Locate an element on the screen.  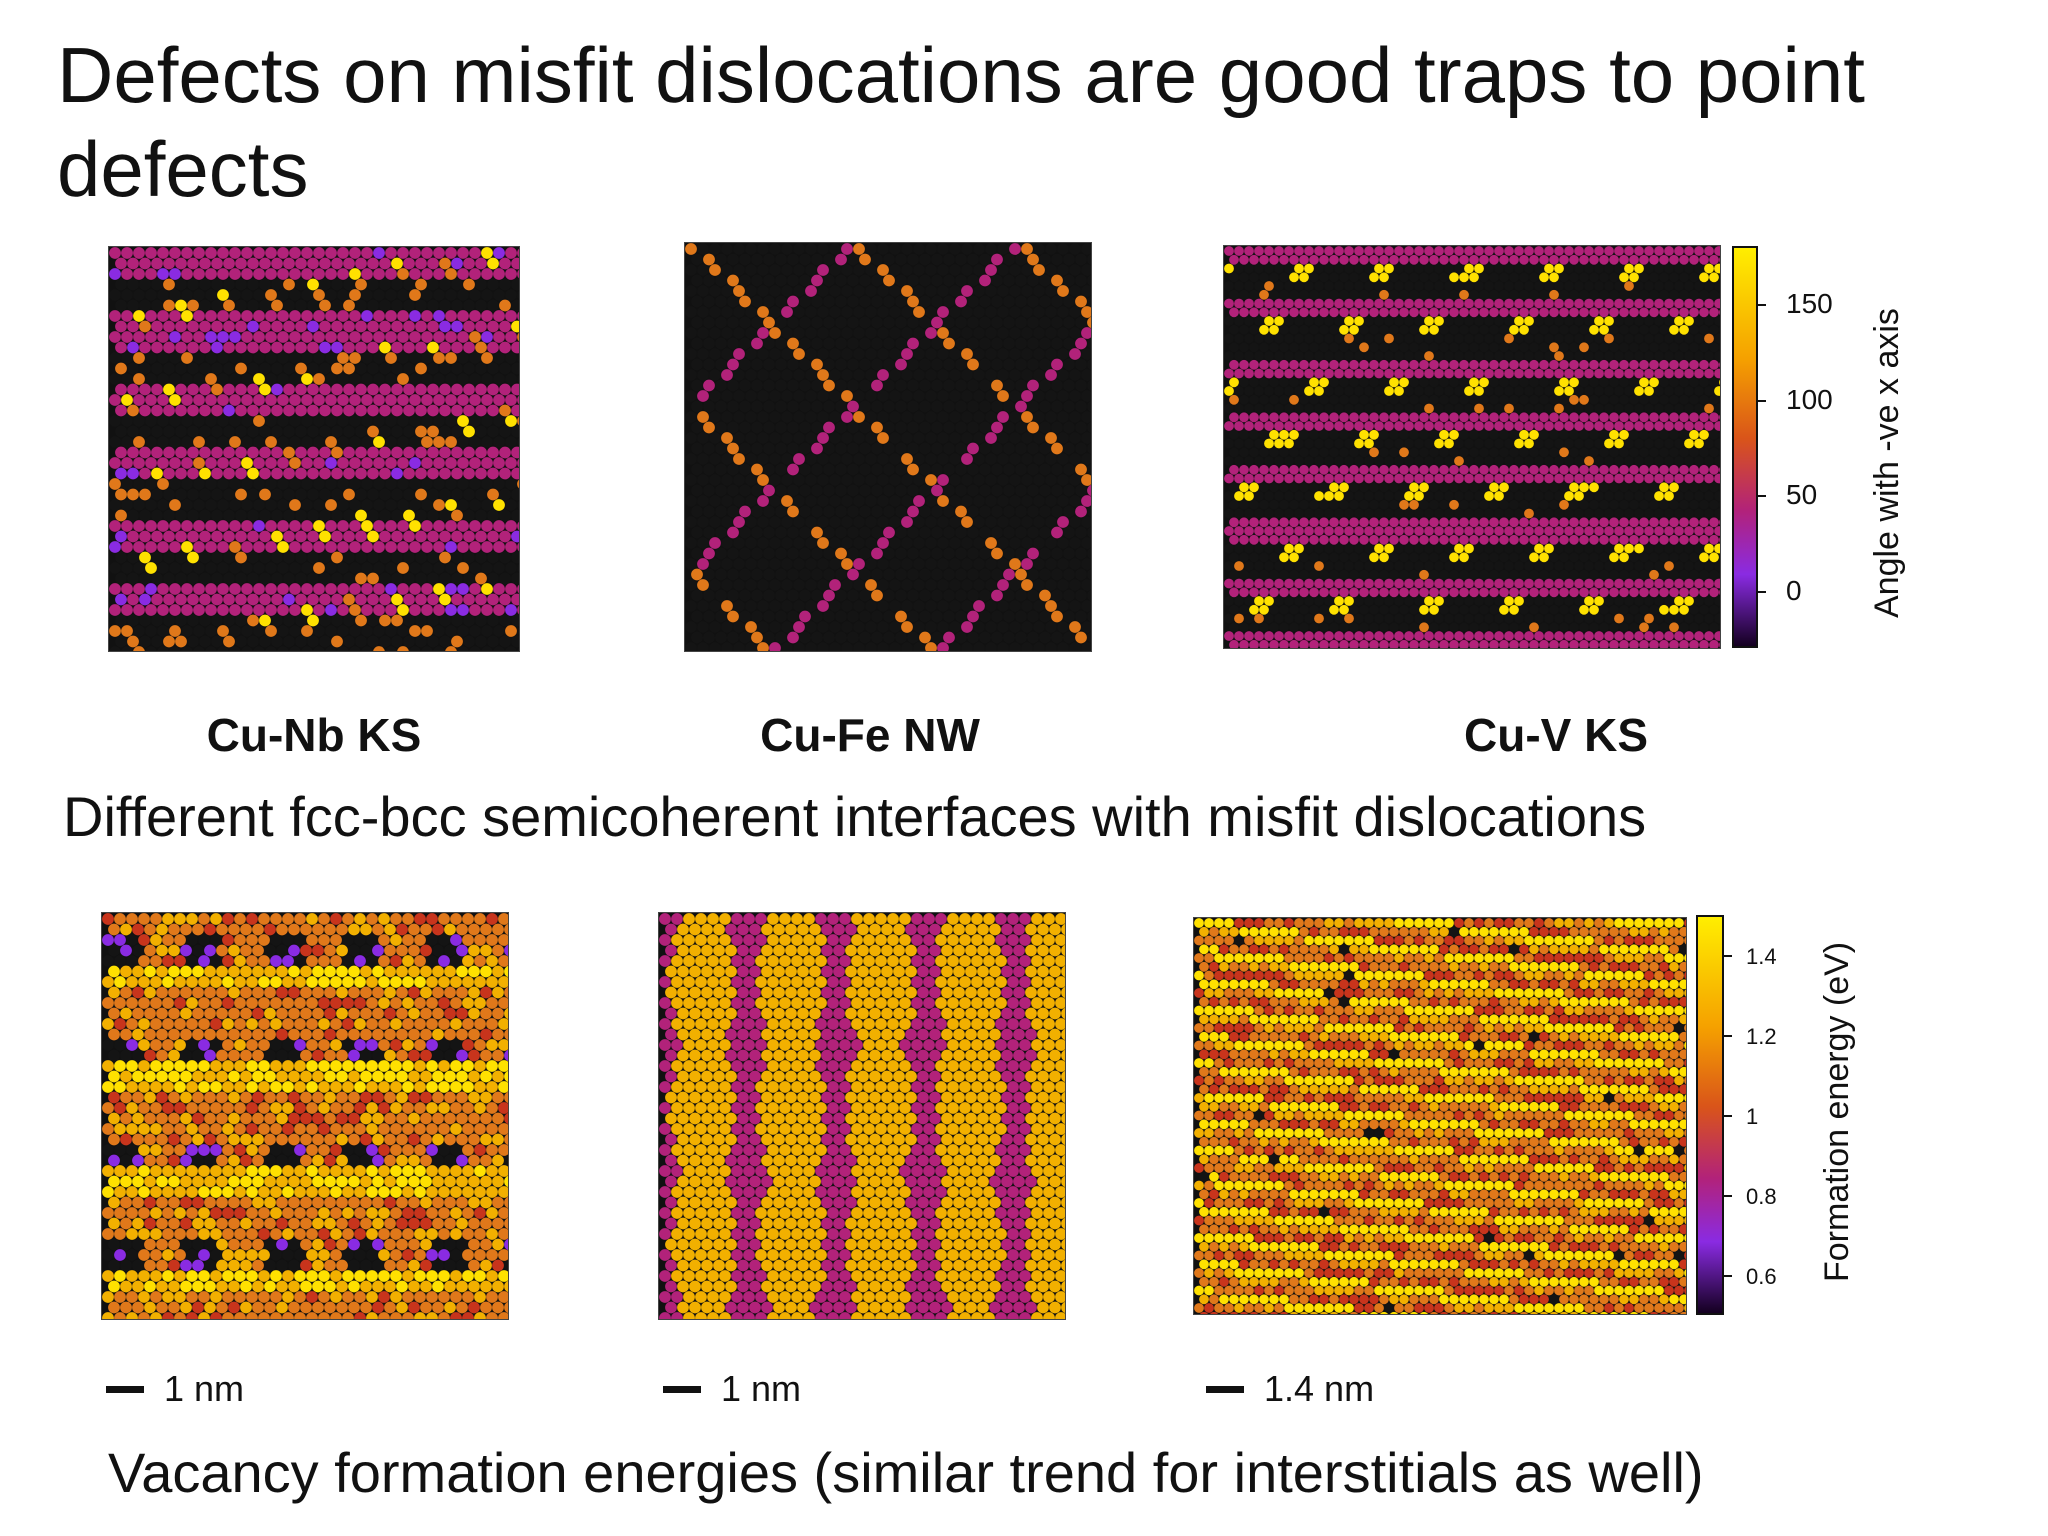
energy-tick-1-2: 1.2 is located at coordinates (1761, 1036).